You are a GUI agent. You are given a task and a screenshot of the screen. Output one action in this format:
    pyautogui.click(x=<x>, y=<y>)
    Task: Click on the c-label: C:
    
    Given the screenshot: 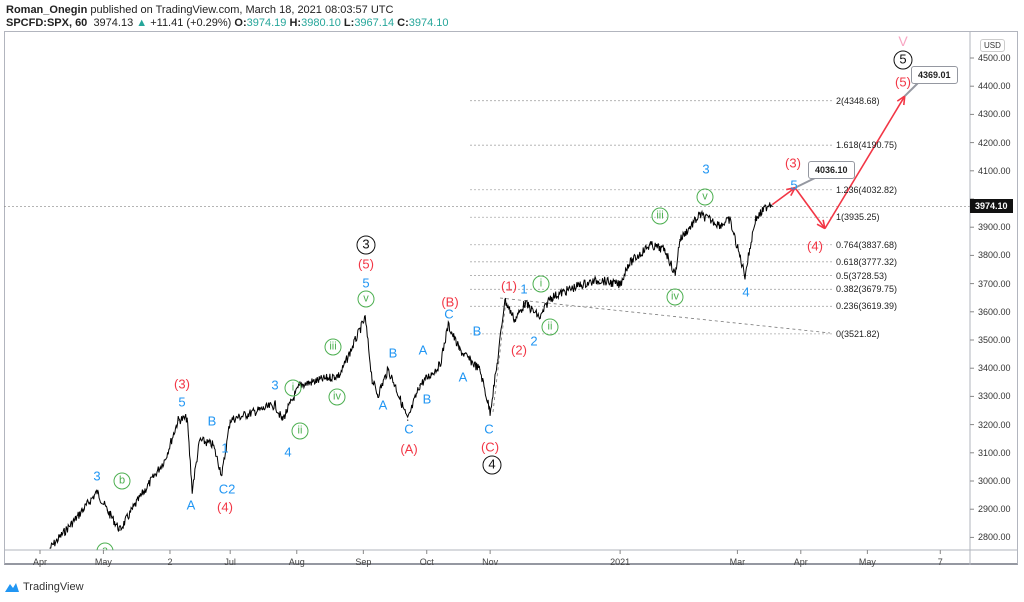 What is the action you would take?
    pyautogui.click(x=403, y=23)
    